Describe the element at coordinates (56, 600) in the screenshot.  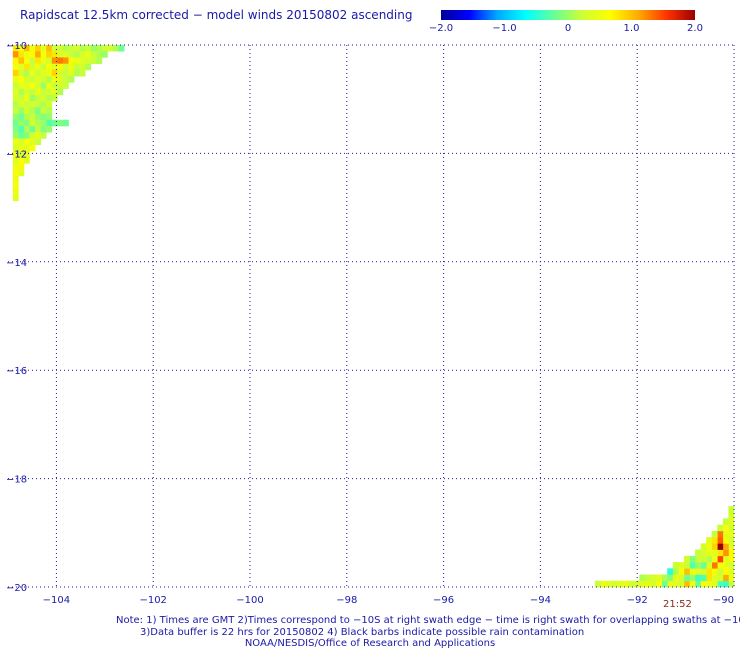
I see `x-tick-label: −104` at that location.